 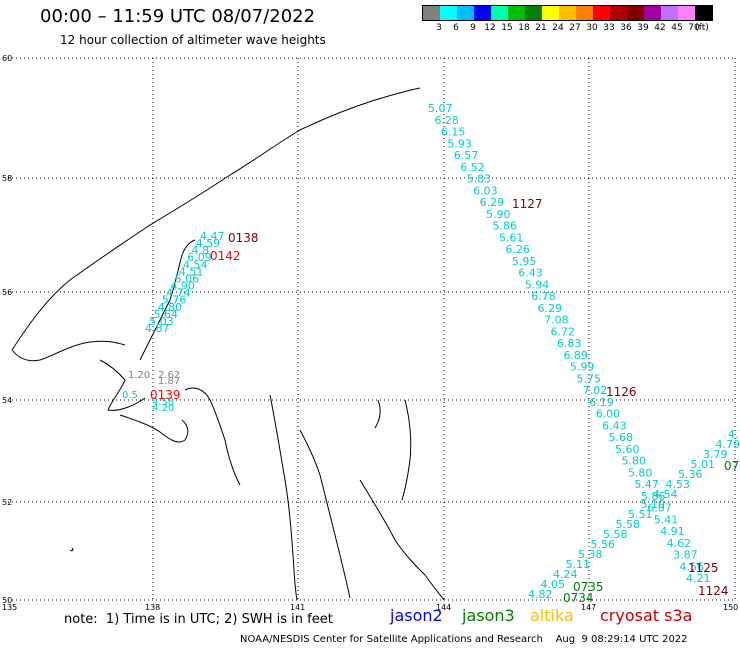 I want to click on wave-height-label: 4.20, so click(x=163, y=408).